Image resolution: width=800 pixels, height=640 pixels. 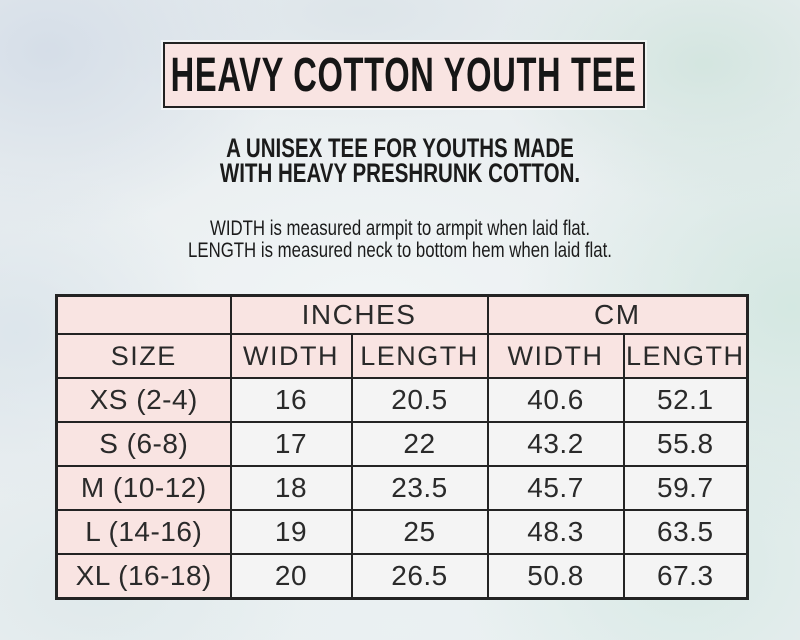 What do you see at coordinates (359, 314) in the screenshot?
I see `unit-header-inches: INCHES` at bounding box center [359, 314].